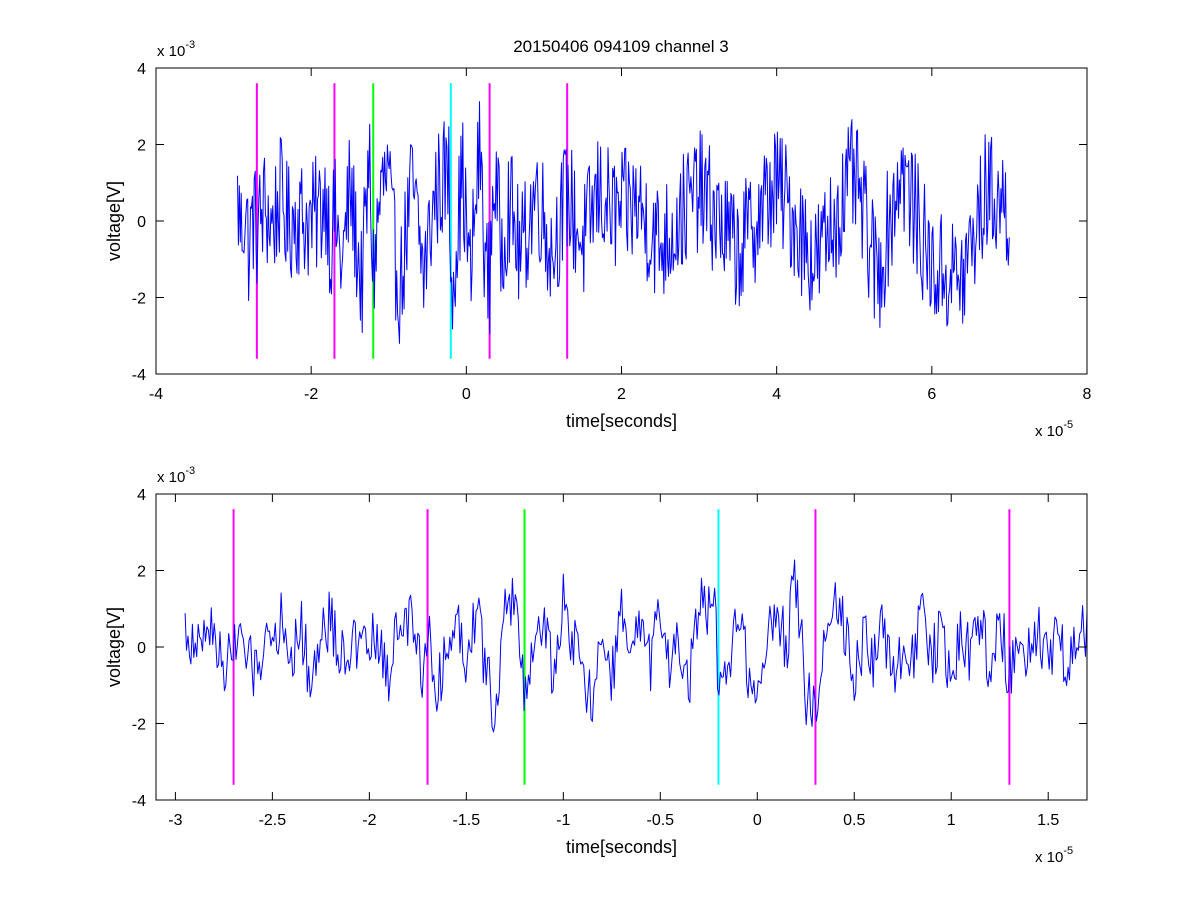 The width and height of the screenshot is (1200, 900). I want to click on top-x-tick-label: 2, so click(621, 394).